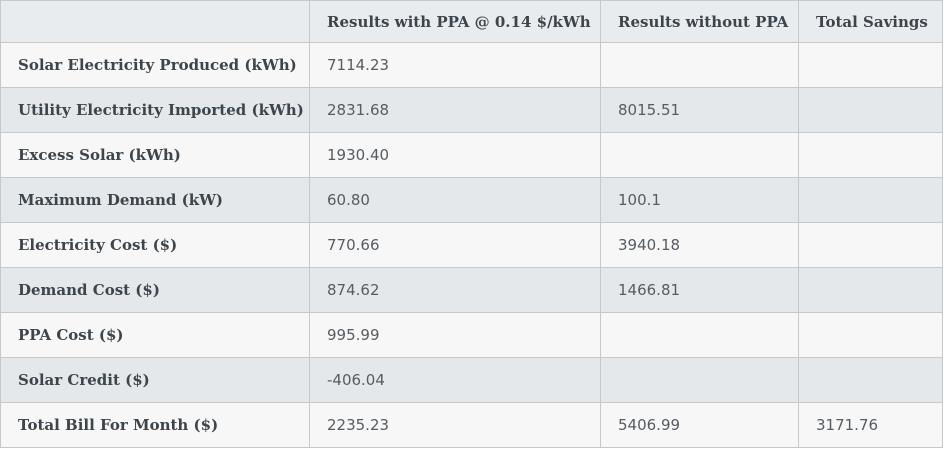  Describe the element at coordinates (155, 65) in the screenshot. I see `row-label: Solar Electricity Produced (kWh)` at that location.